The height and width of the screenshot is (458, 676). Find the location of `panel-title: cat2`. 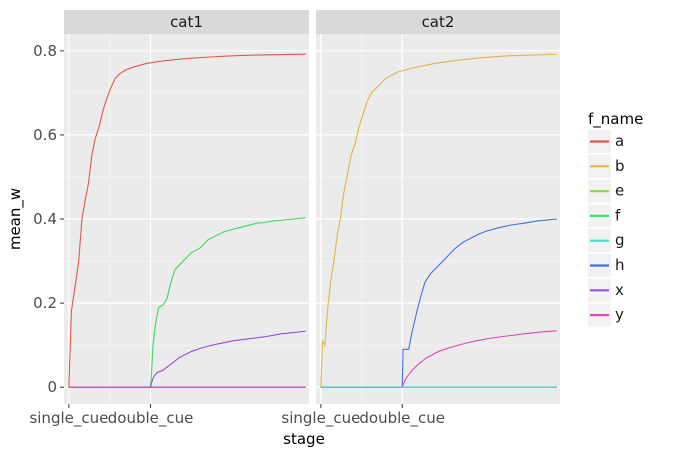

panel-title: cat2 is located at coordinates (438, 22).